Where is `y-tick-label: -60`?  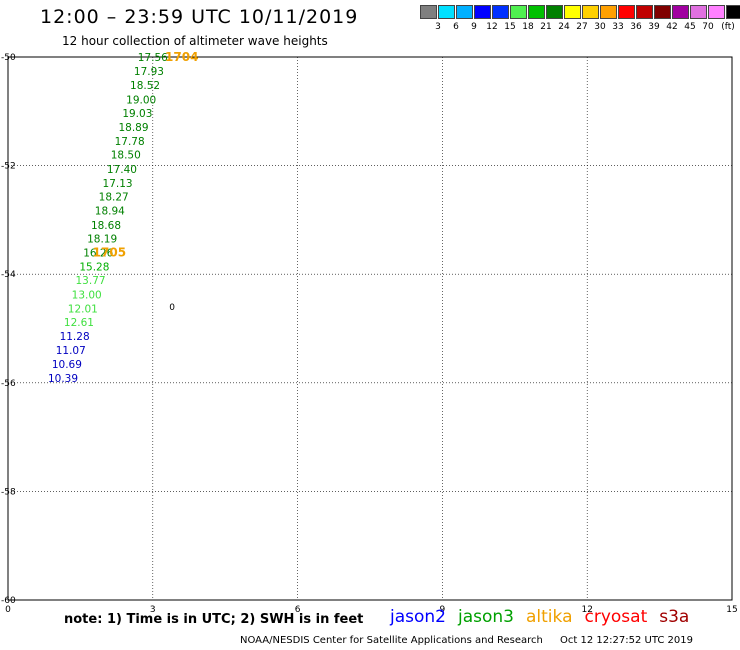
y-tick-label: -60 is located at coordinates (8, 601).